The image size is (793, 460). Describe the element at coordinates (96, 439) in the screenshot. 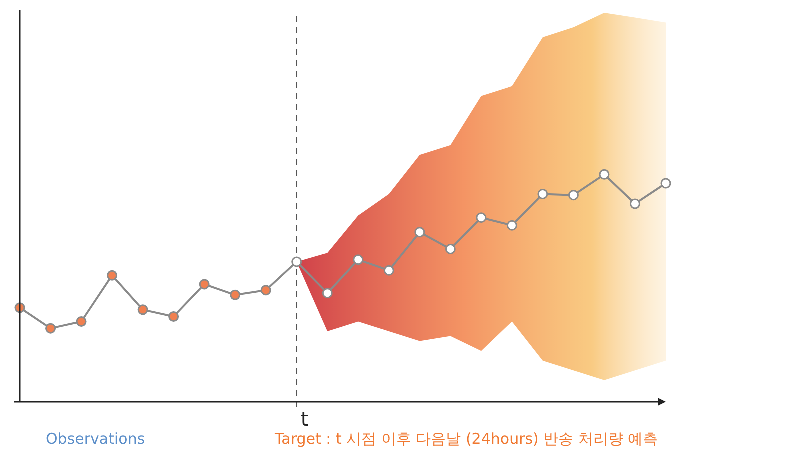

I see `text: Observations` at that location.